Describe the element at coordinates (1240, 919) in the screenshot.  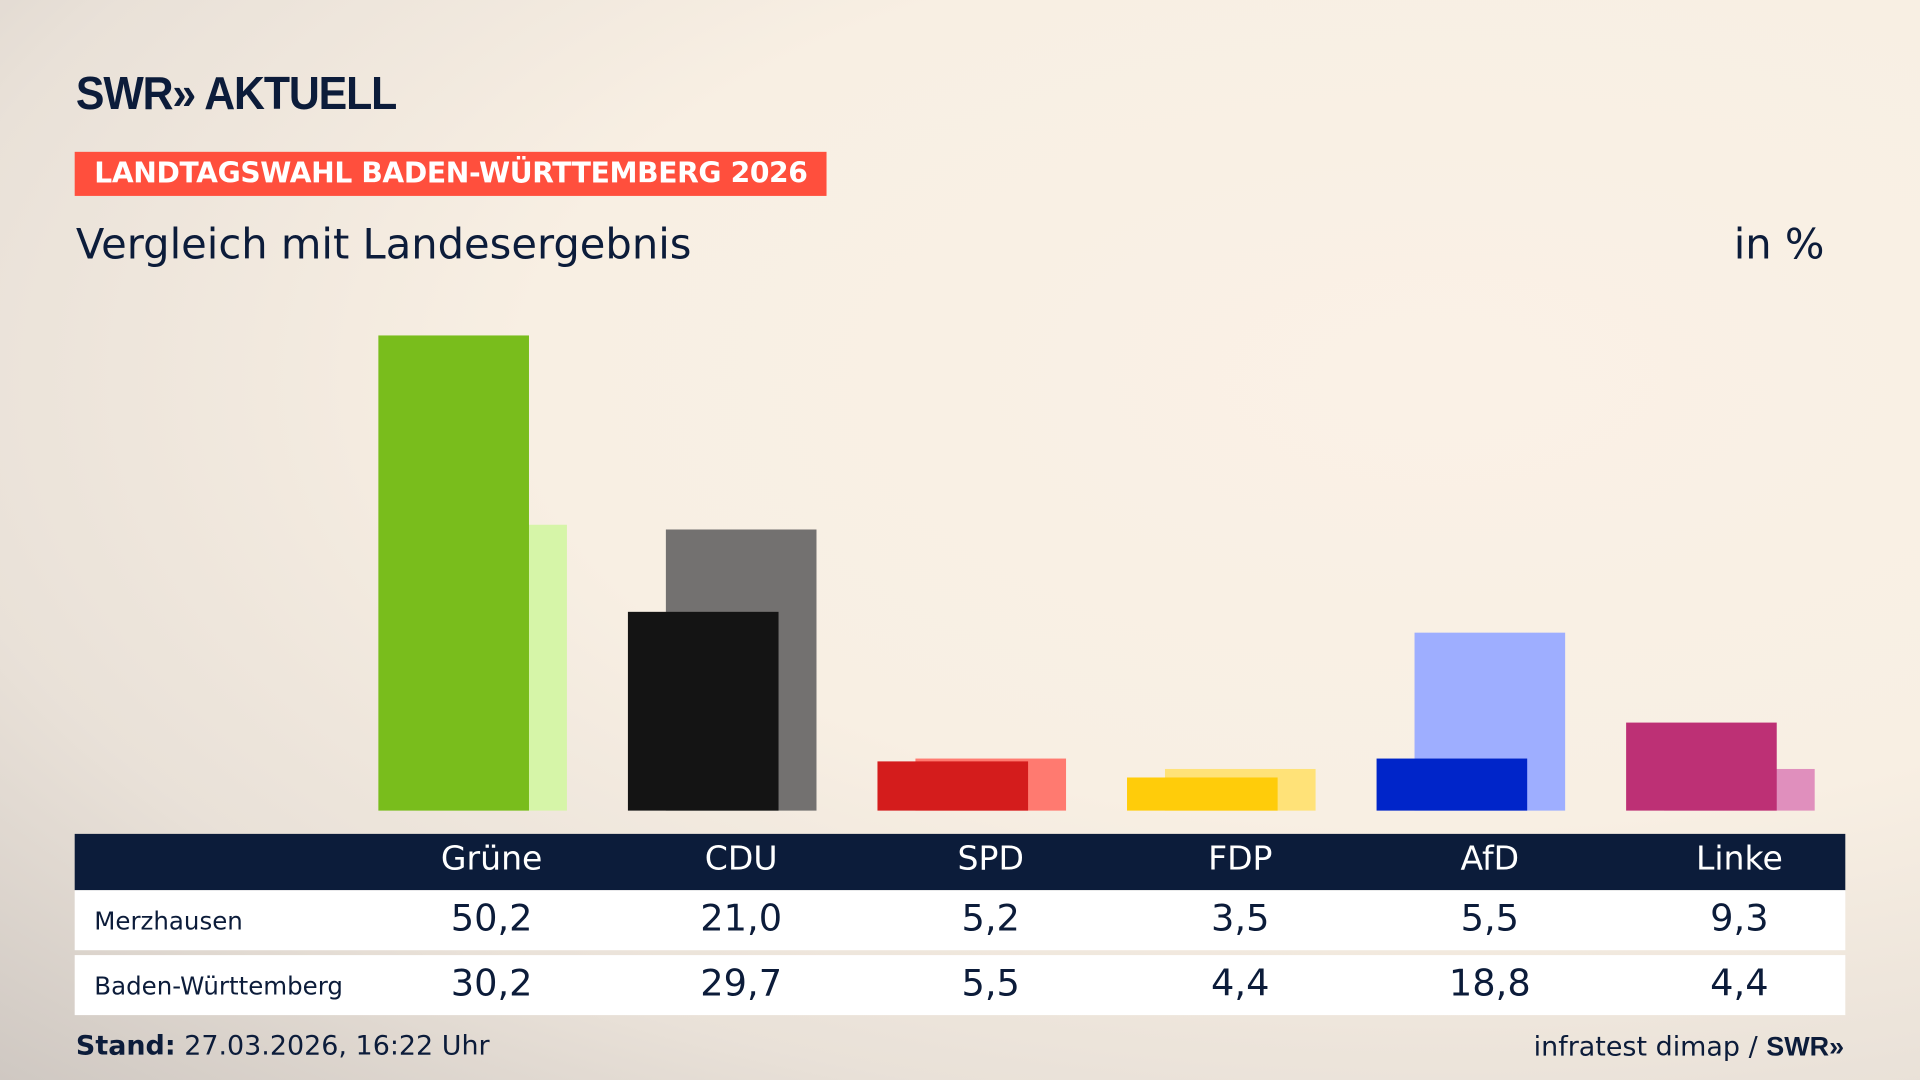
I see `data-label: 3,5` at that location.